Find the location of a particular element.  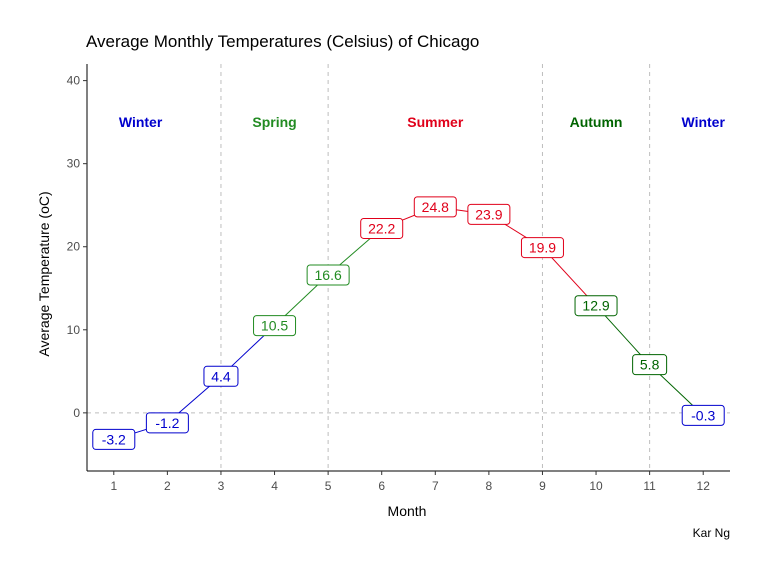

x-tick-label: 12 is located at coordinates (704, 486).